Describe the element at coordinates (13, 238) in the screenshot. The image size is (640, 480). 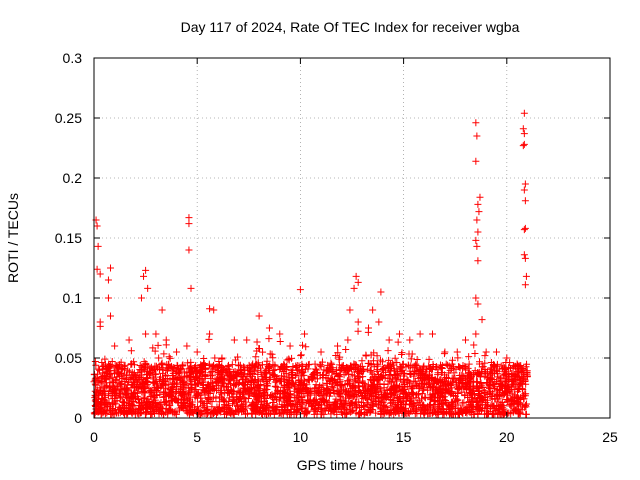
I see `y-axis-label: ROTI / TECUs` at that location.